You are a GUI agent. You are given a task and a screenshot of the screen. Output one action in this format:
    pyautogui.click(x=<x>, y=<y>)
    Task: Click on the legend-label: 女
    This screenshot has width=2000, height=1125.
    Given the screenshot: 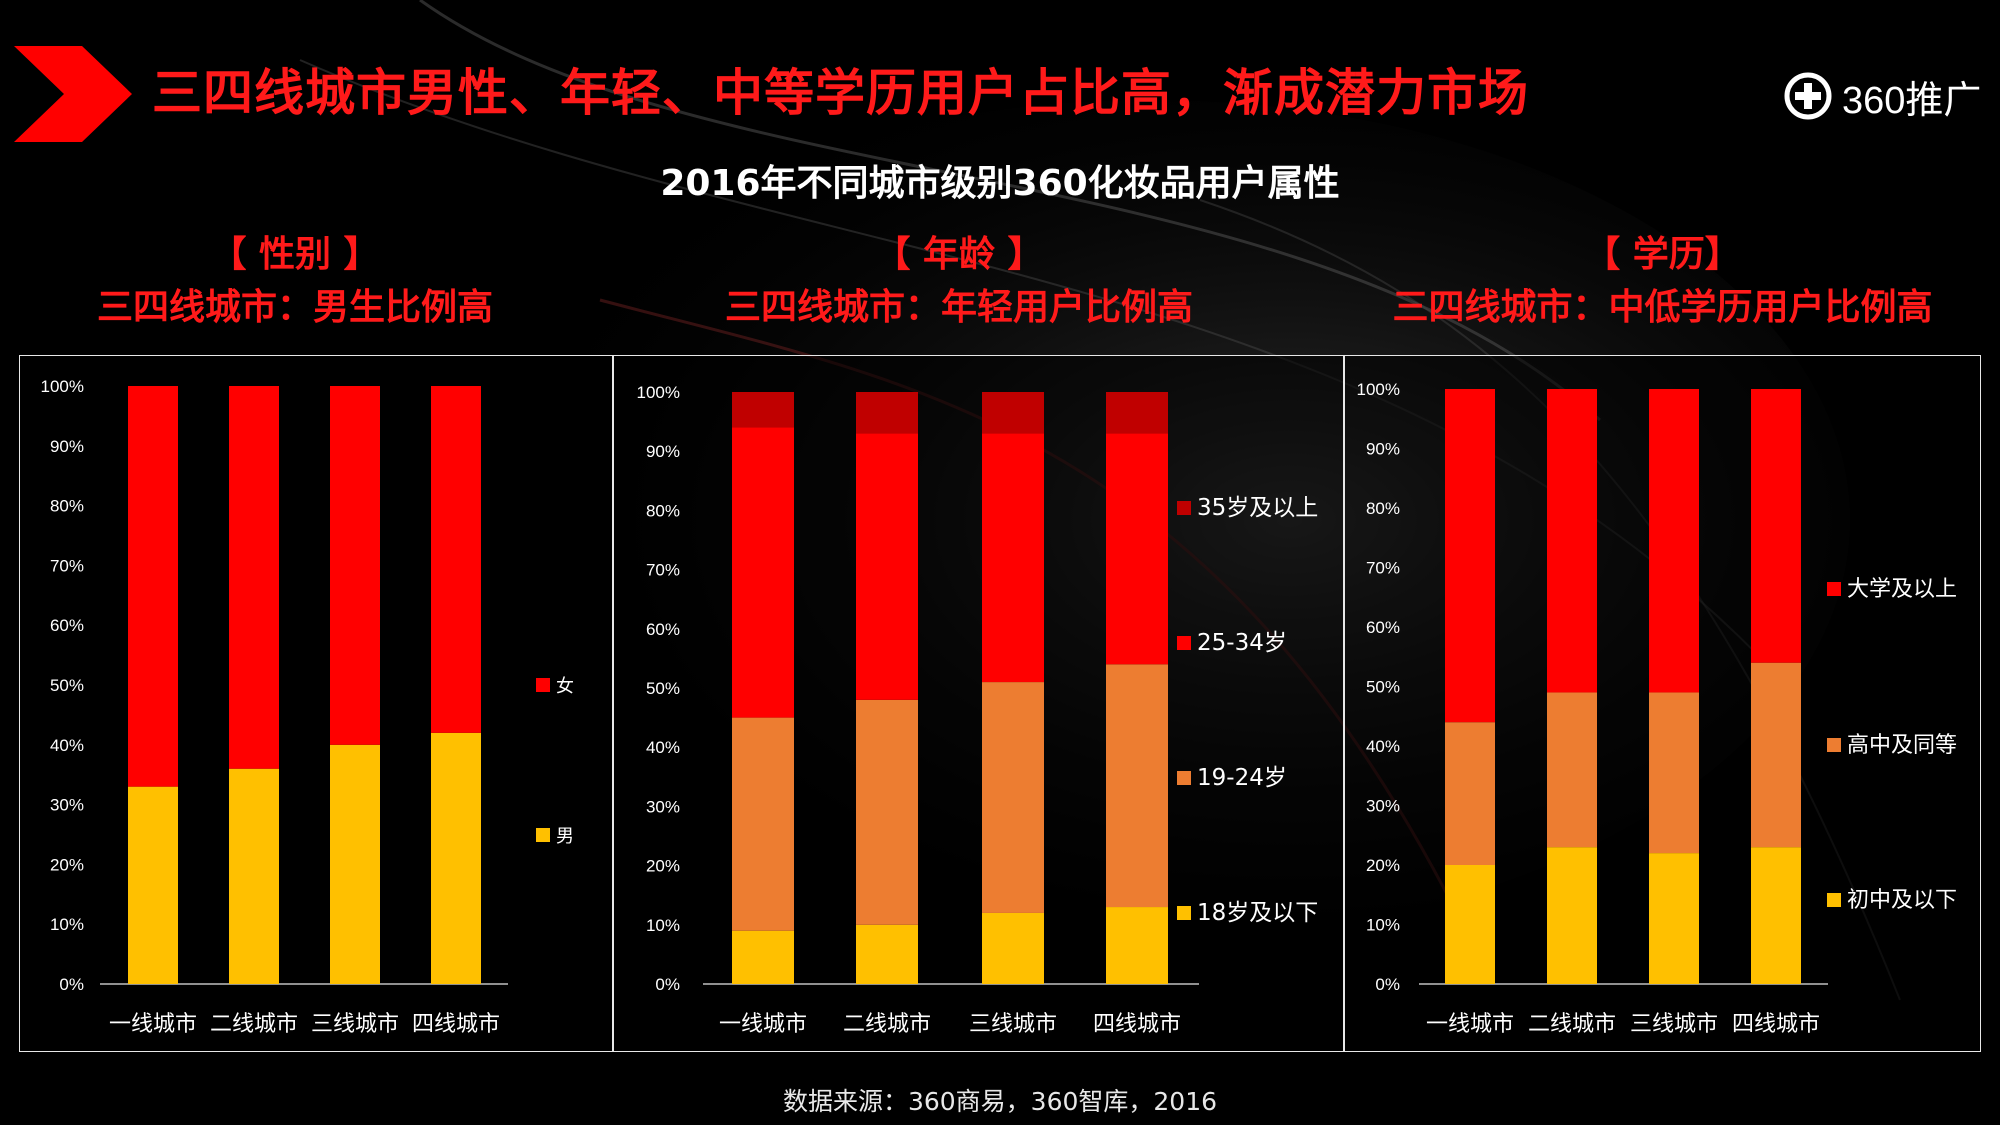 What is the action you would take?
    pyautogui.click(x=565, y=686)
    